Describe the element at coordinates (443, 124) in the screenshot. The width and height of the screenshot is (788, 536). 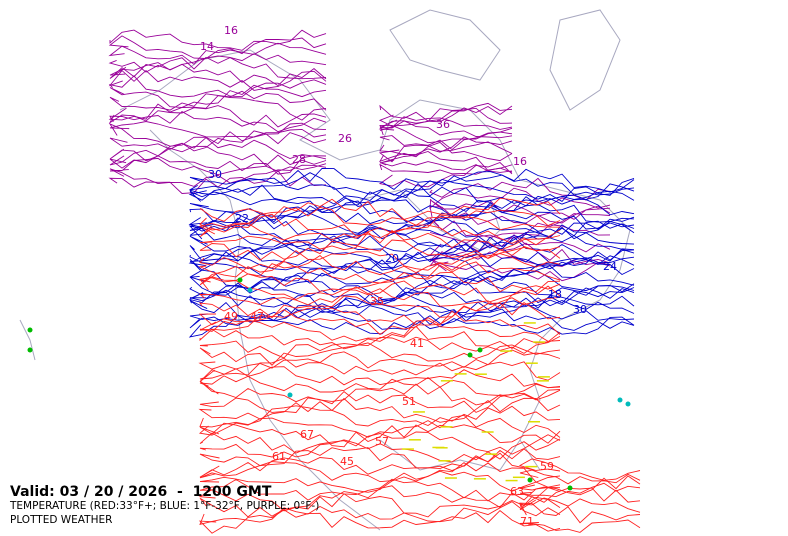
I see `contour-label: 36` at that location.